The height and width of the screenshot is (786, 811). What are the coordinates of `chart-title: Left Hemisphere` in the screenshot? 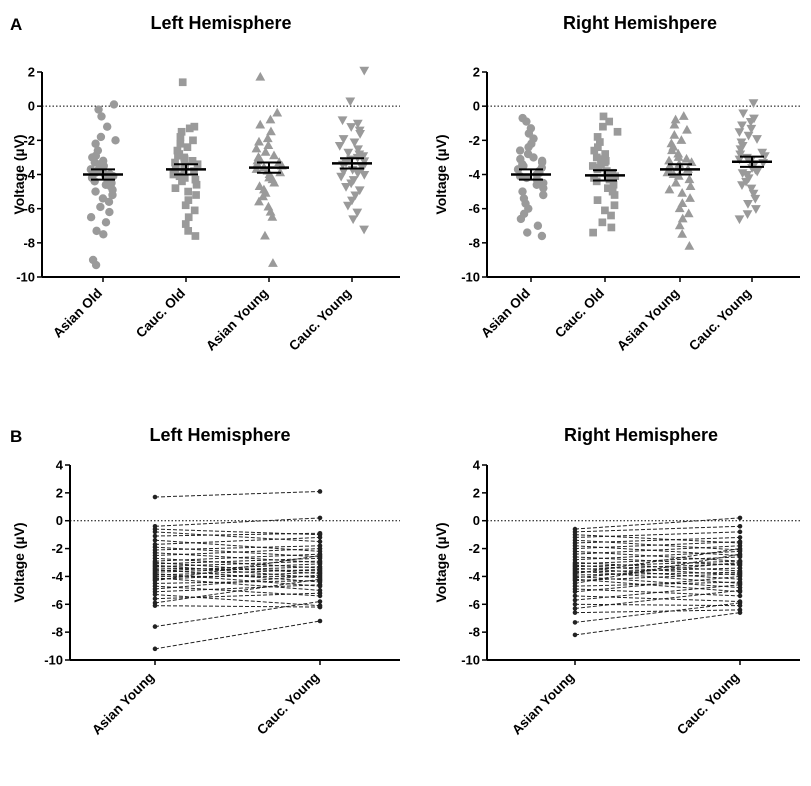 It's located at (220, 23).